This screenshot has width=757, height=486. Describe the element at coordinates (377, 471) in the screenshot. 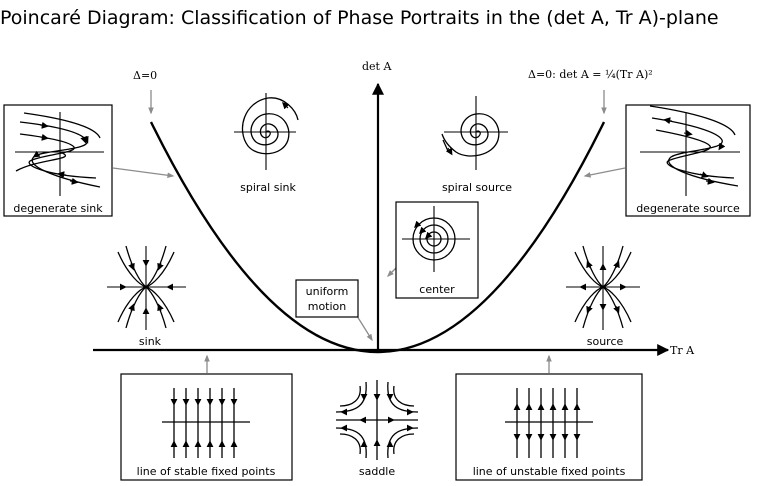

I see `saddle-label: saddle` at that location.